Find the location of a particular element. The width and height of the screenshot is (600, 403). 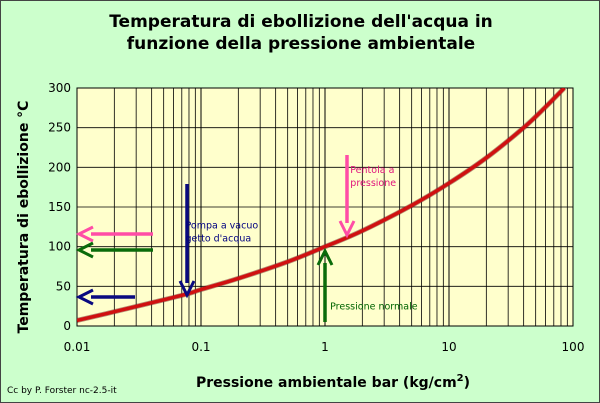

credit-text: Cc by P. Forster nc-2.5-it is located at coordinates (62, 391).